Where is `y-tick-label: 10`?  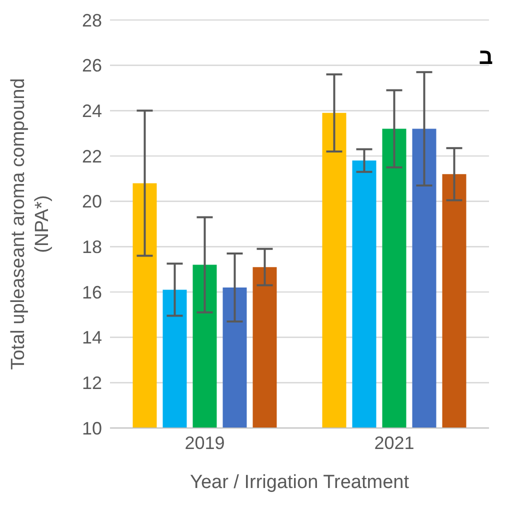 y-tick-label: 10 is located at coordinates (92, 428).